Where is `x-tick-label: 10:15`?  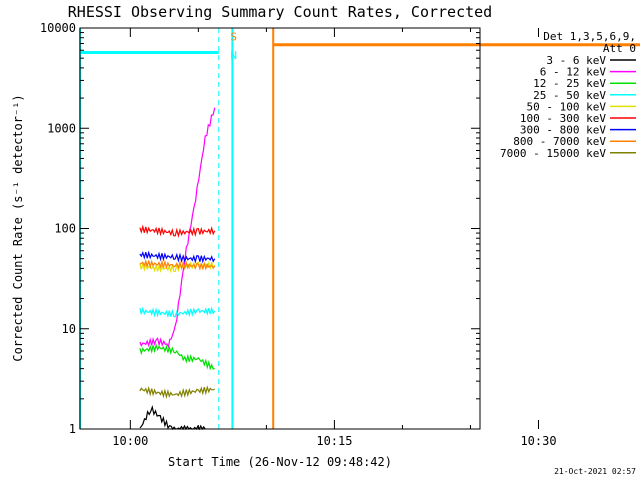 x-tick-label: 10:15 is located at coordinates (334, 441).